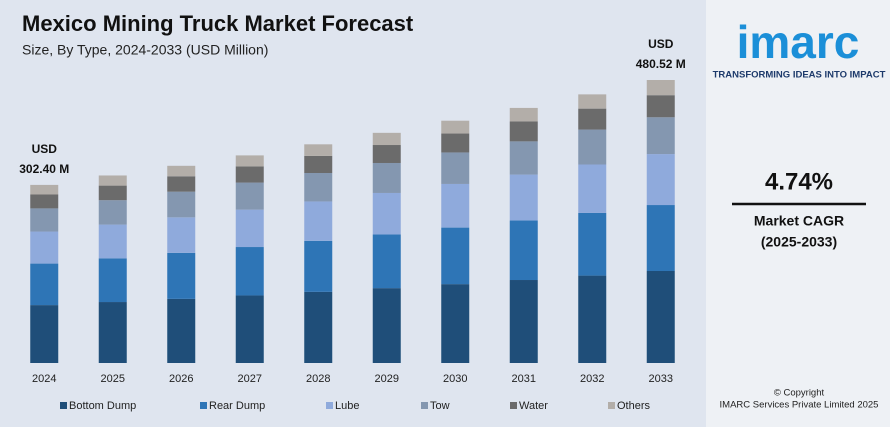  Describe the element at coordinates (799, 181) in the screenshot. I see `cagr-value: 4.74%` at that location.